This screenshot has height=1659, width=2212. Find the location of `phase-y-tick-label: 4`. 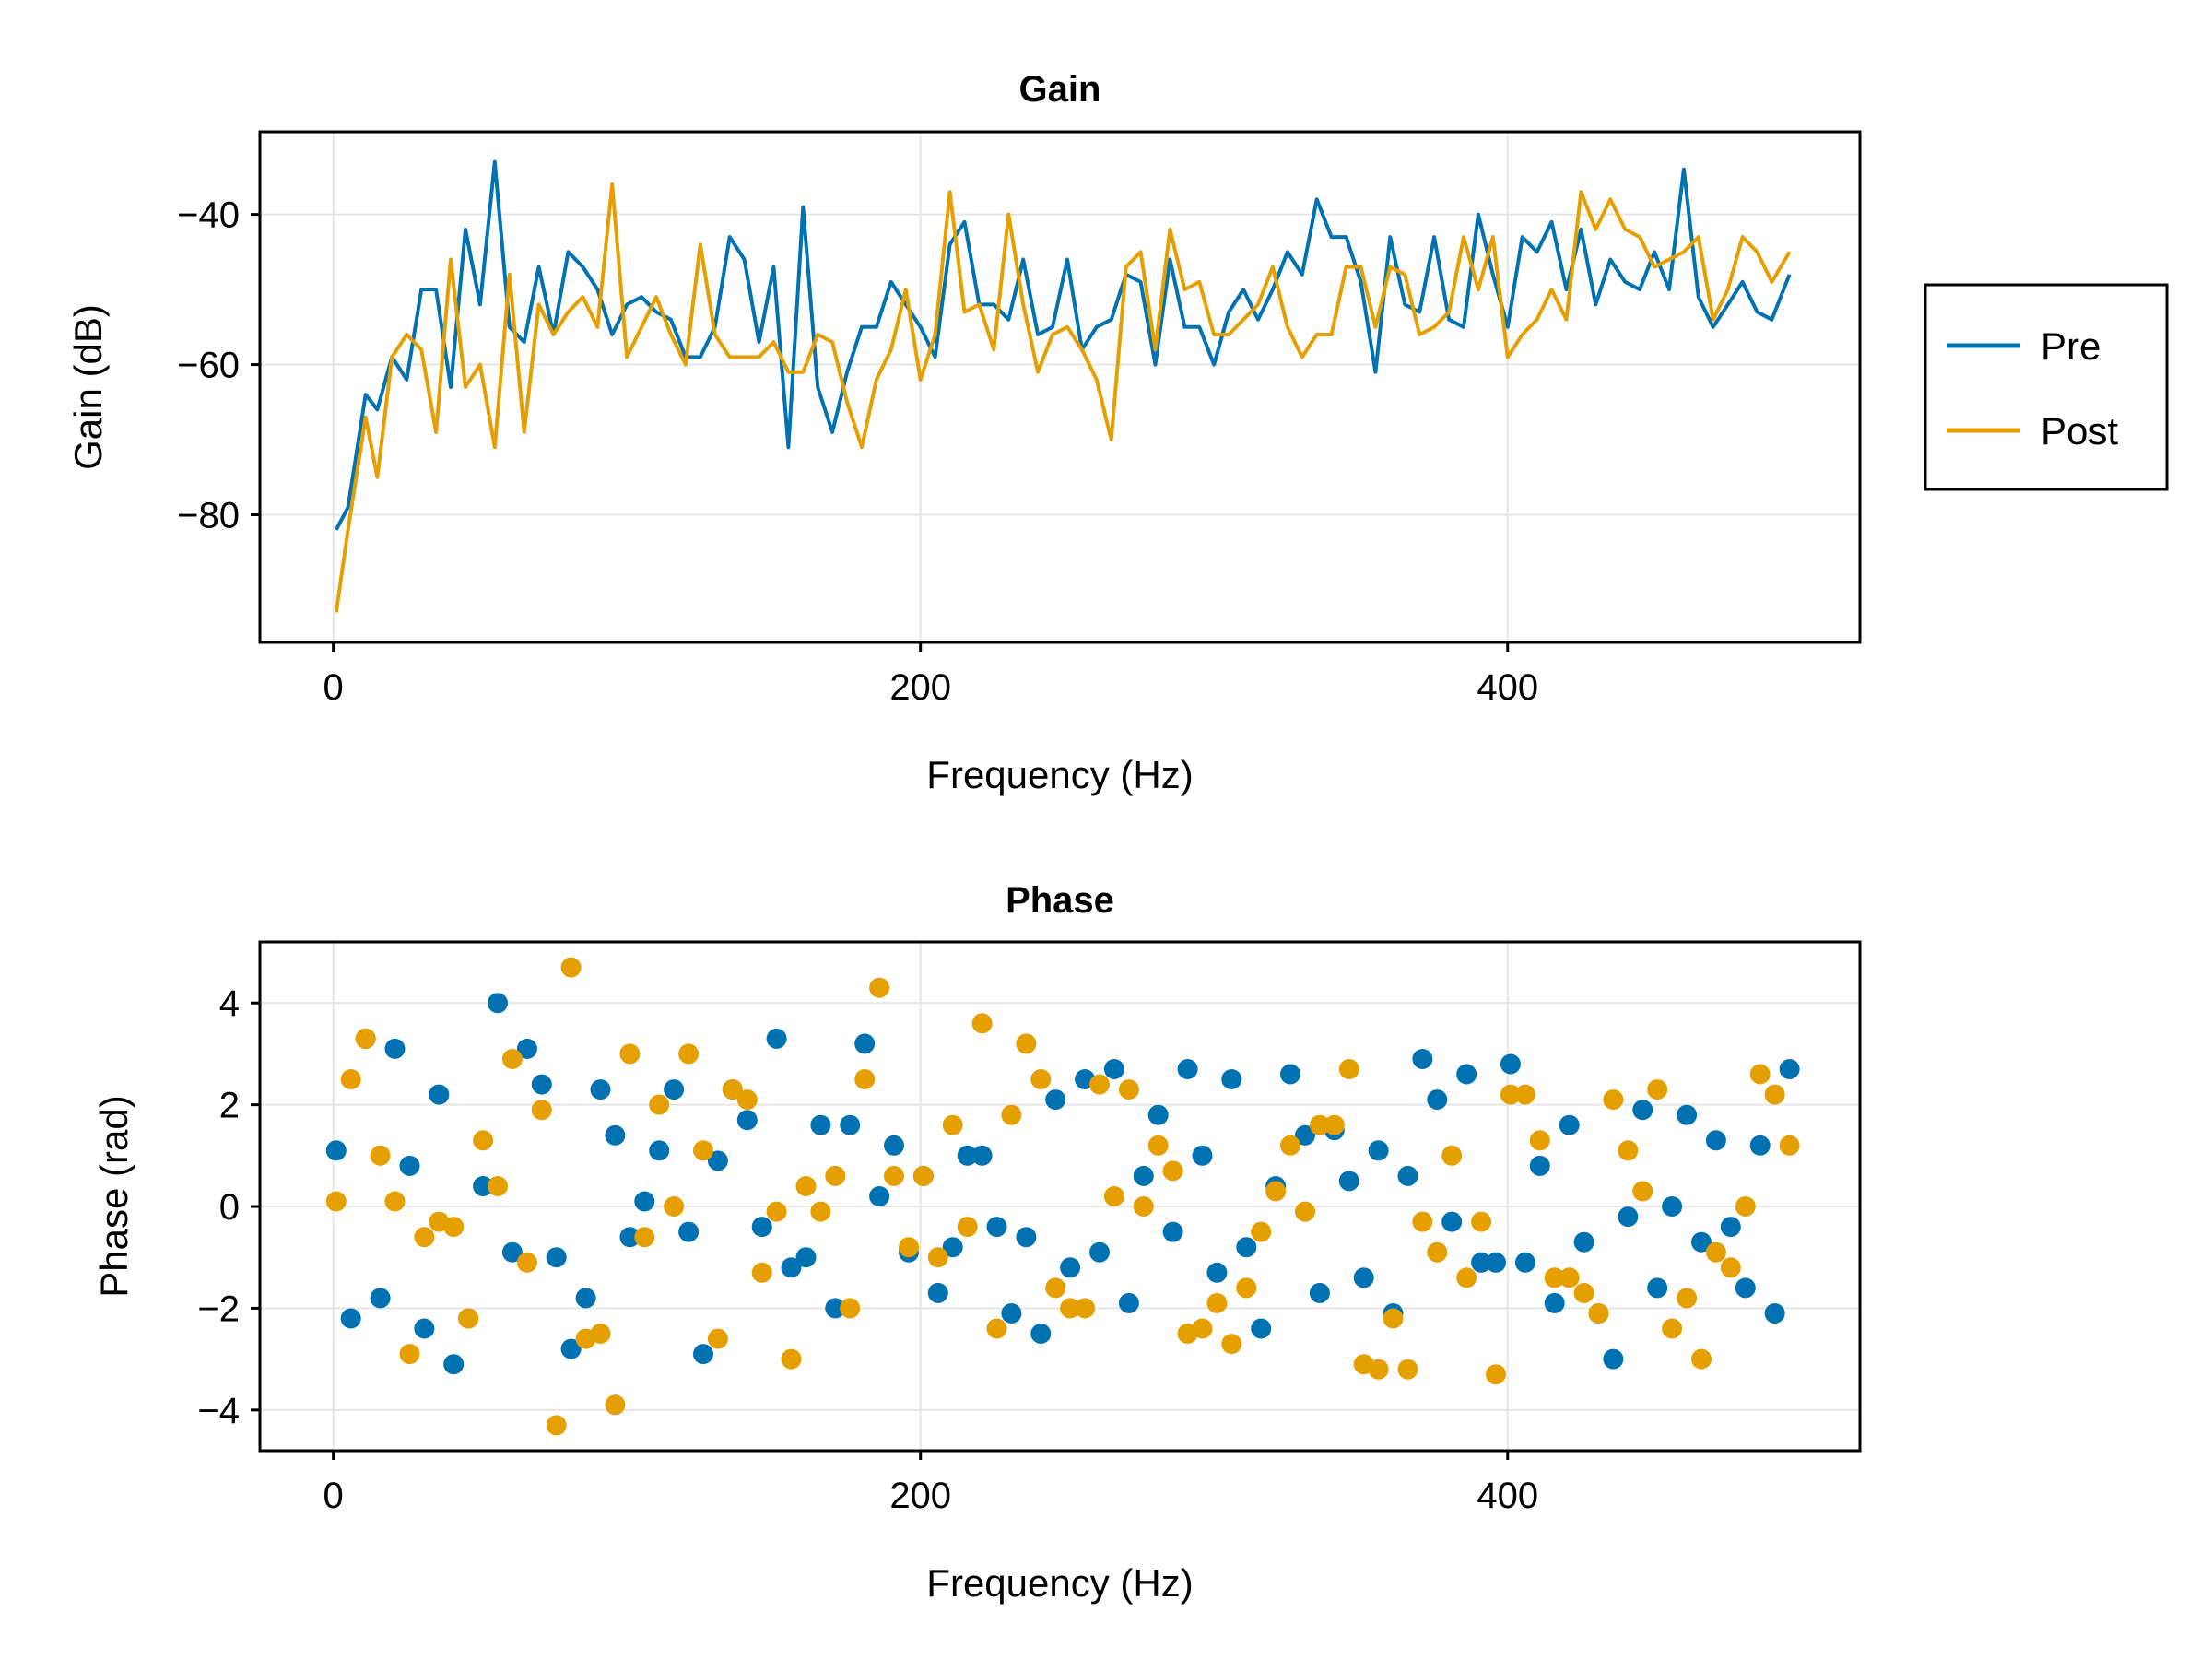

phase-y-tick-label: 4 is located at coordinates (229, 1003).